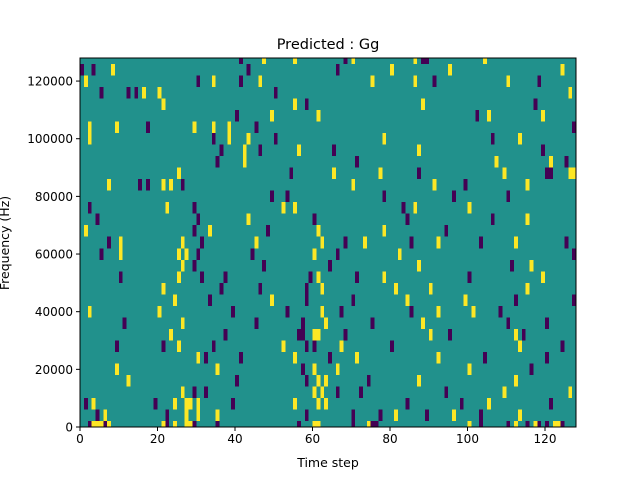  Describe the element at coordinates (157, 439) in the screenshot. I see `x-tick-label: 20` at that location.